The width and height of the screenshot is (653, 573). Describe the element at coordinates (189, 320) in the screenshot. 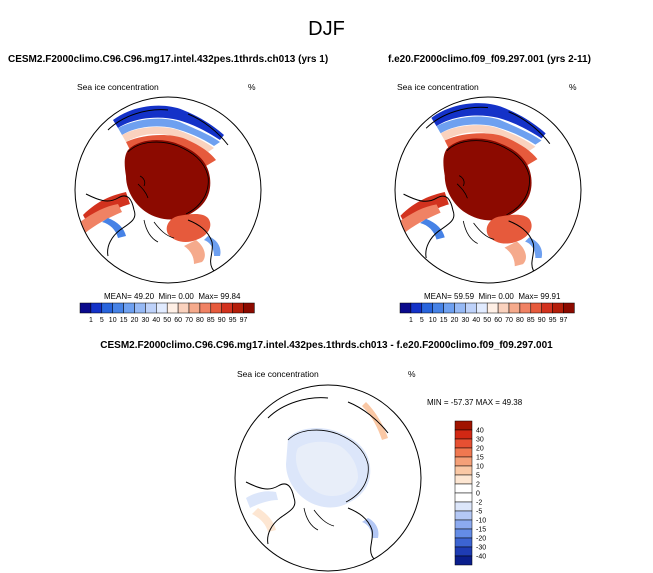

I see `panel1-colorbar-tick-label: 70` at that location.